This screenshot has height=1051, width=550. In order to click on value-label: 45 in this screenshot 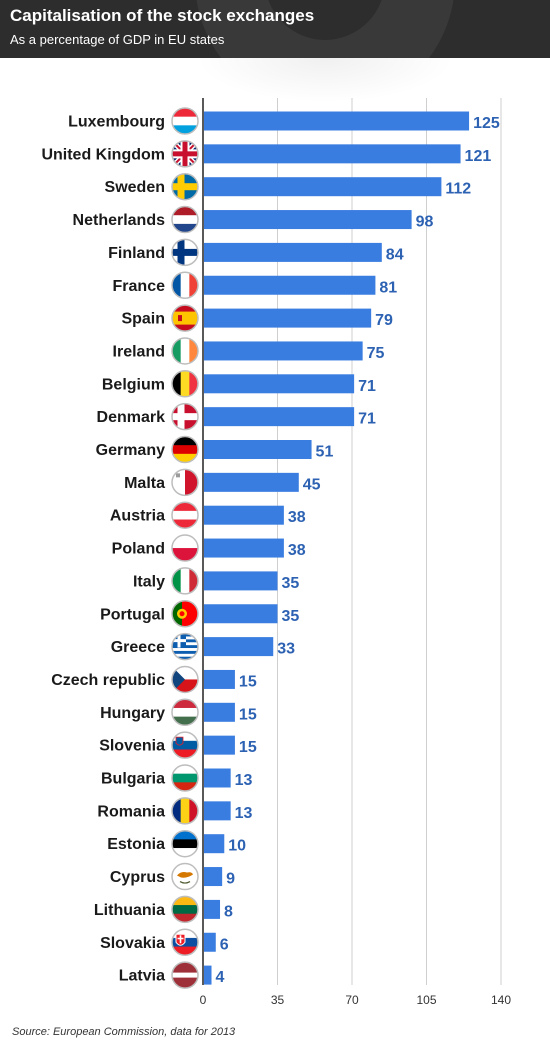, I will do `click(312, 484)`.